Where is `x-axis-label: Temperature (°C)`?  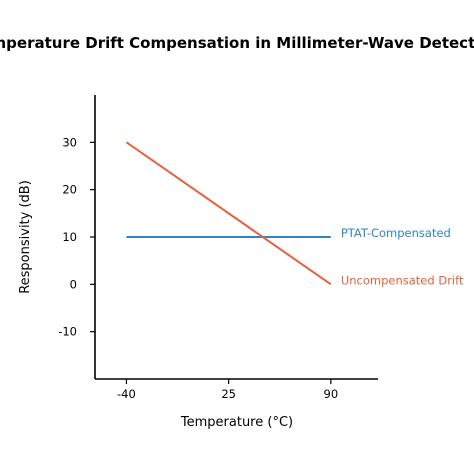 x-axis-label: Temperature (°C) is located at coordinates (236, 422).